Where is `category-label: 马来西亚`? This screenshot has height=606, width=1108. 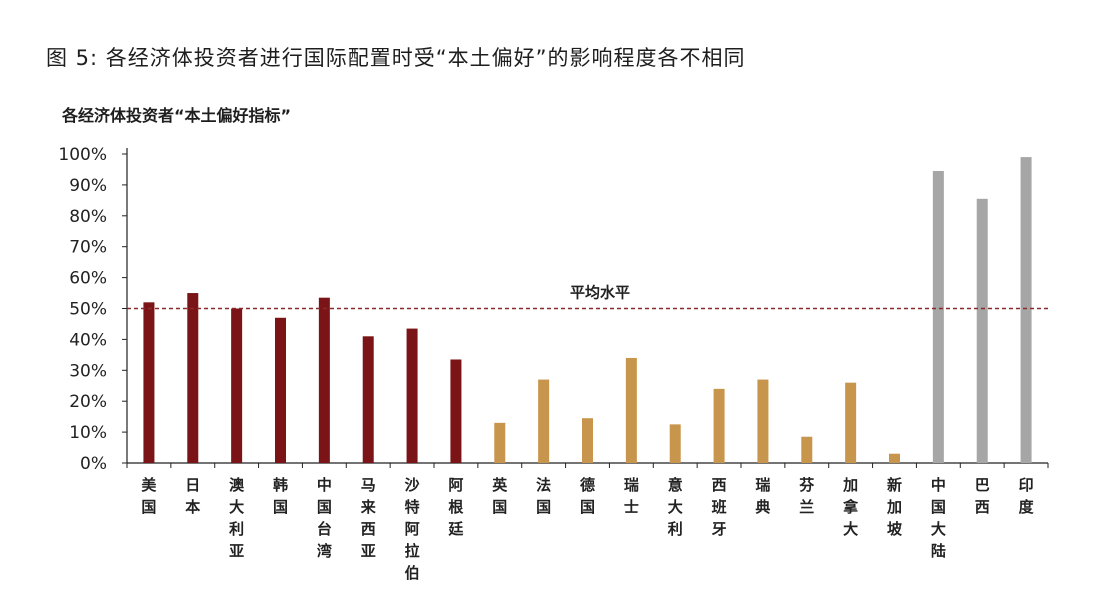
category-label: 马来西亚 is located at coordinates (368, 518).